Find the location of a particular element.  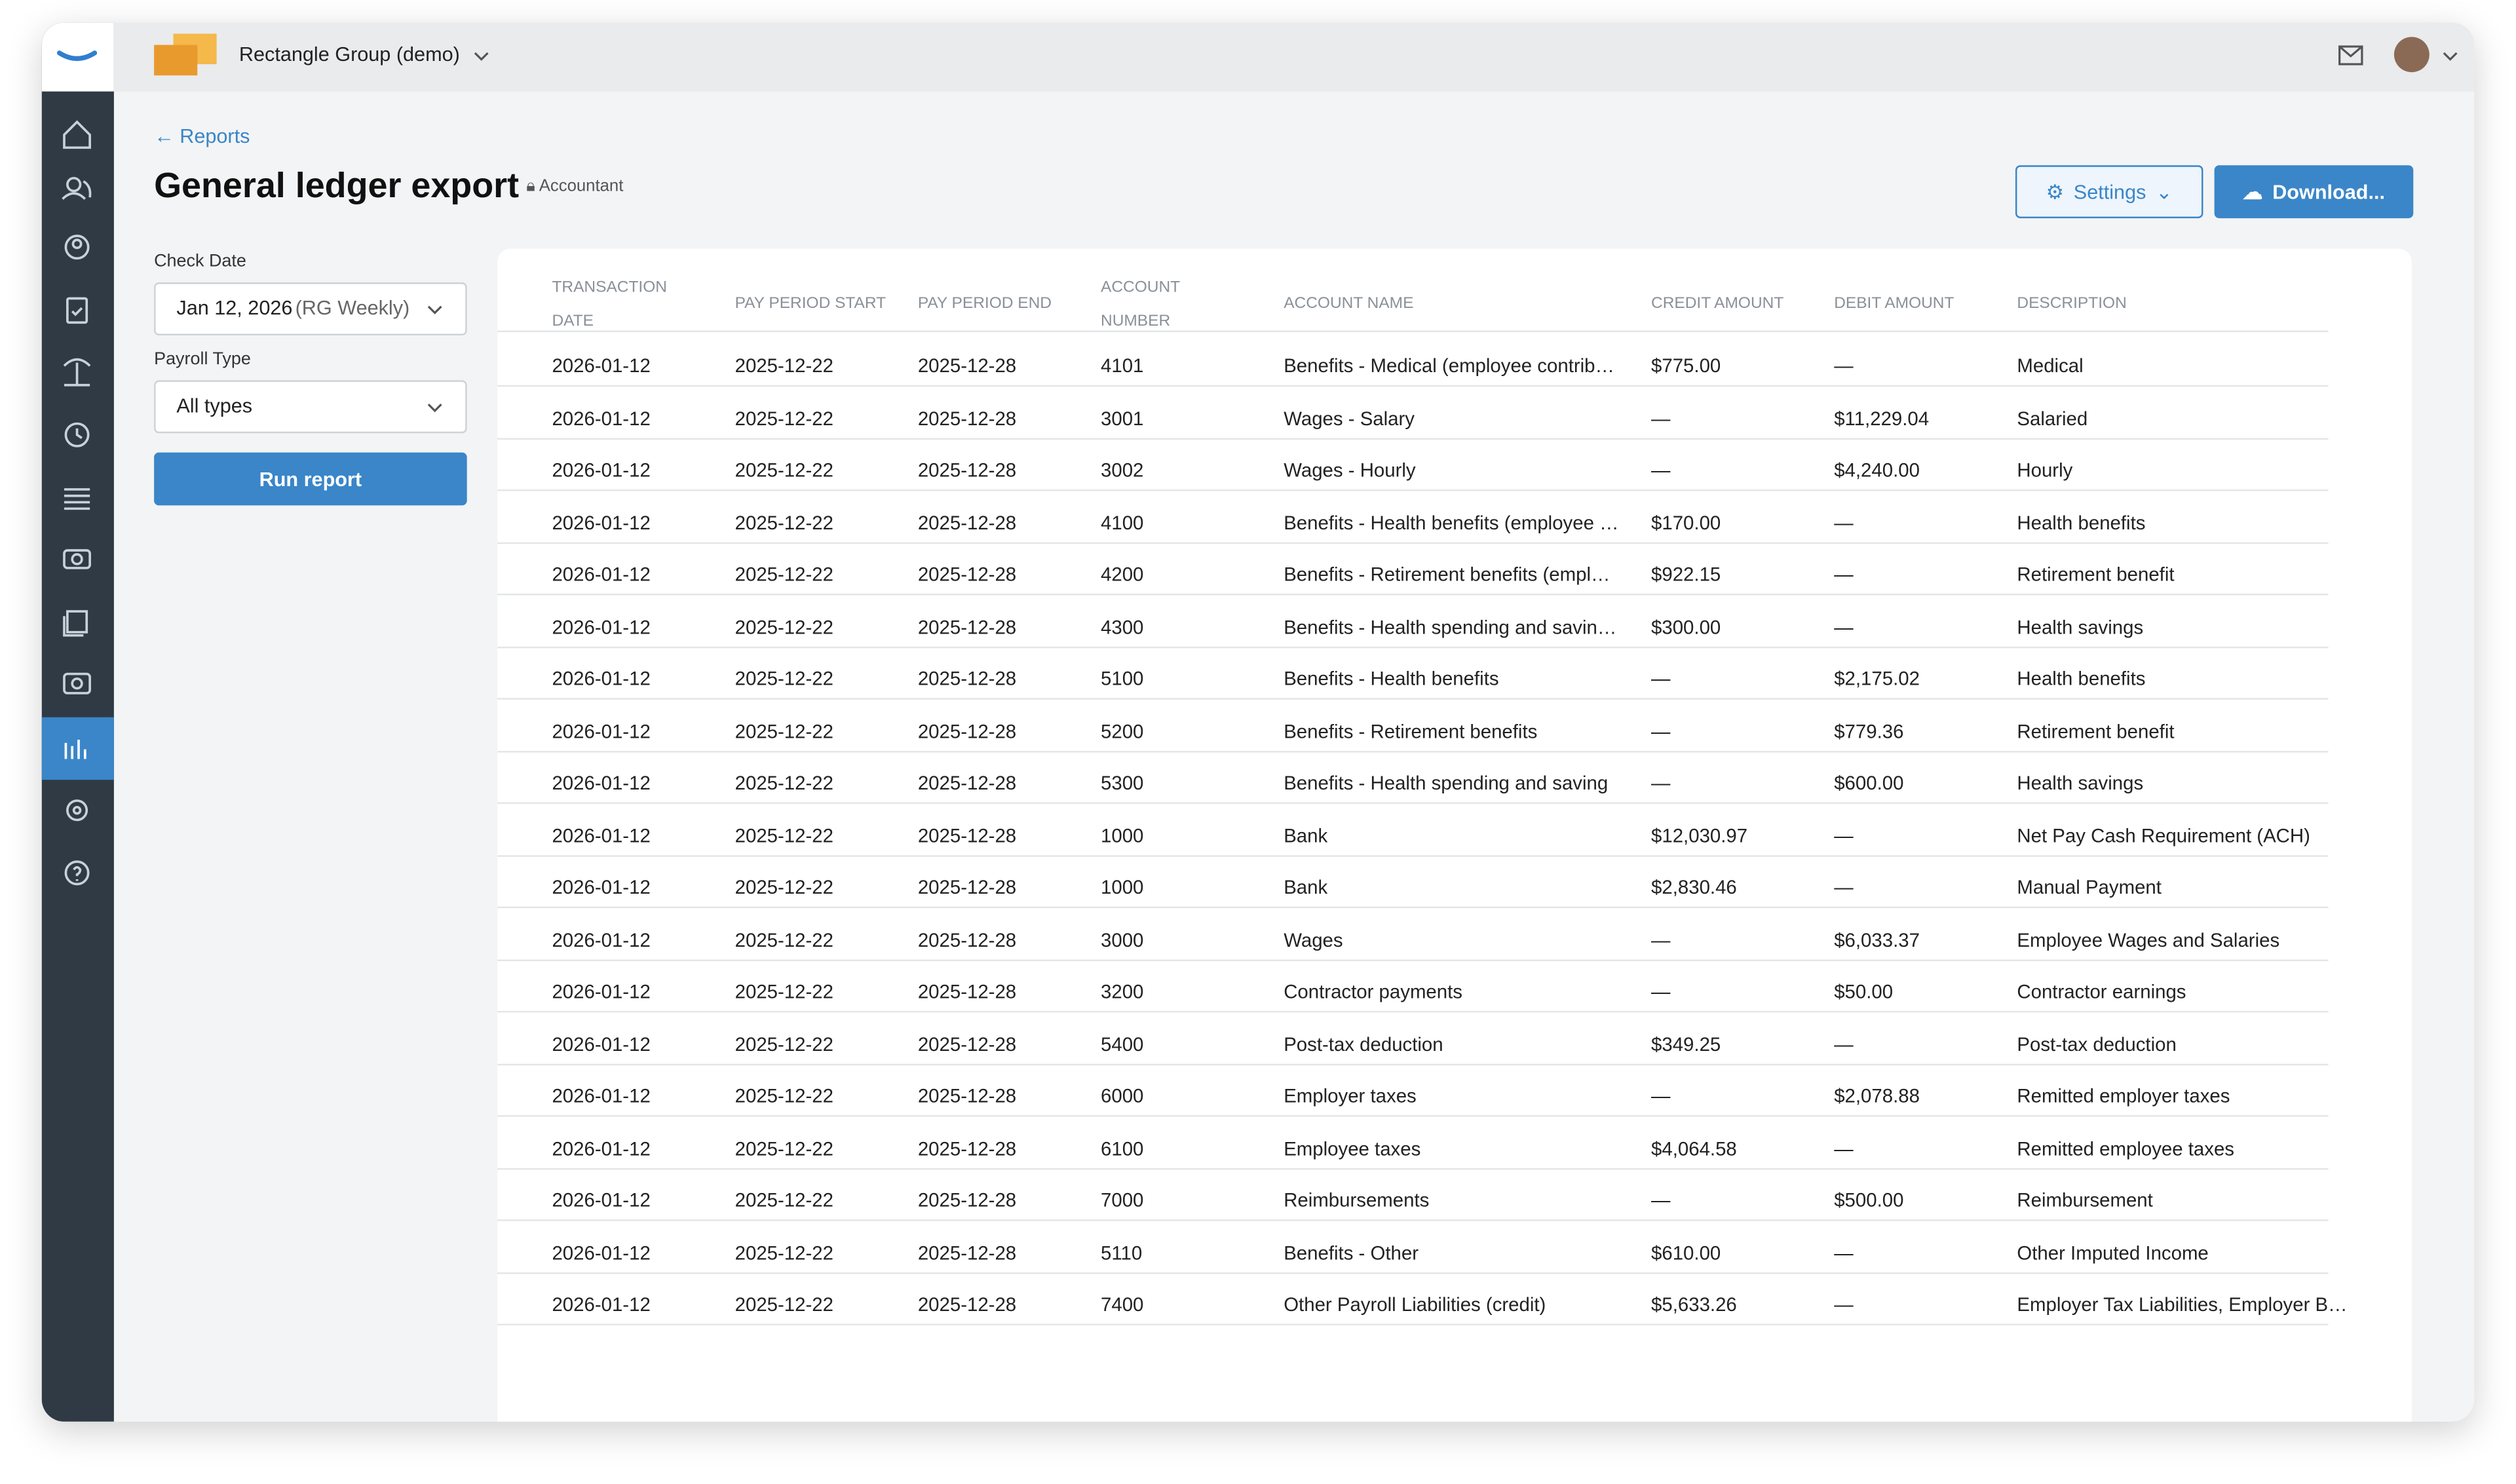

table-cell: Hourly is located at coordinates (2045, 470).